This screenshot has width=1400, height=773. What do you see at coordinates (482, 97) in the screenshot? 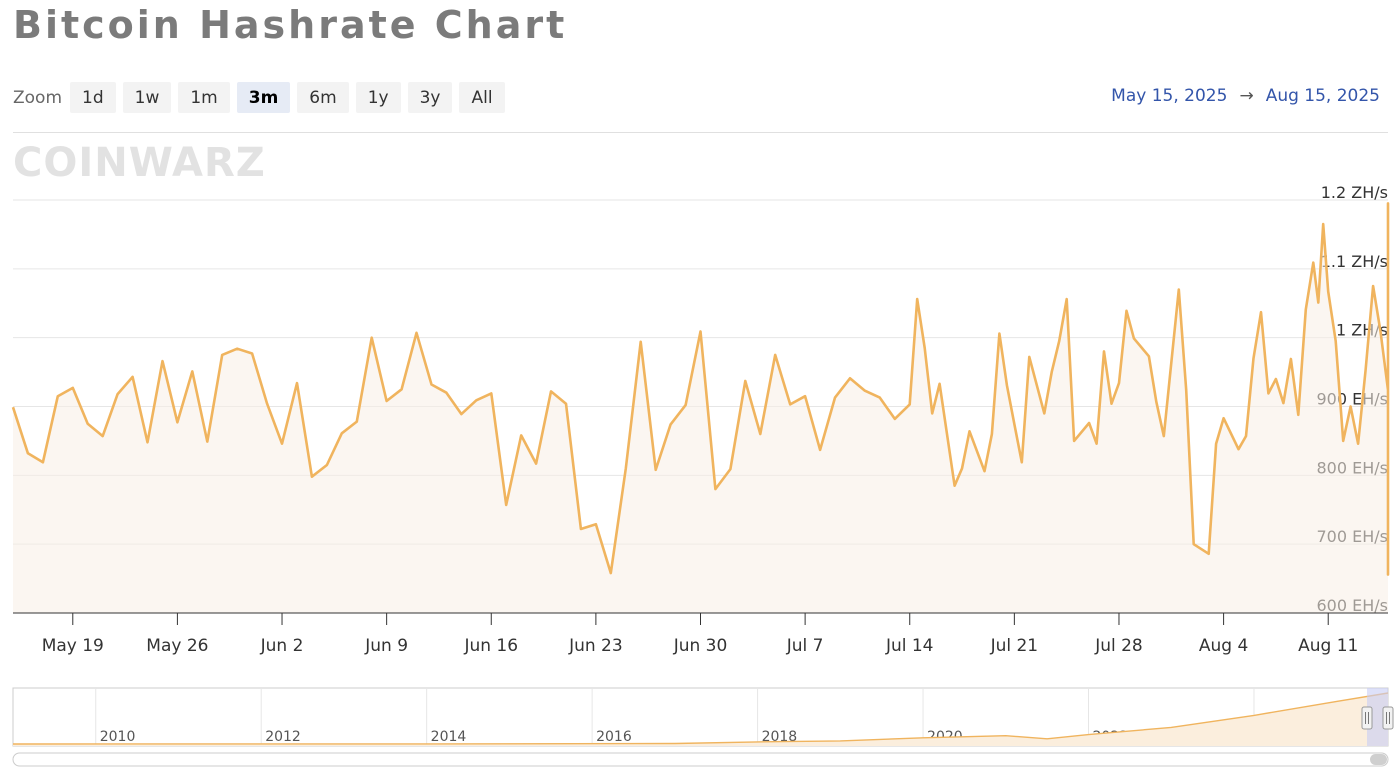
I see `zoom-all-button: All` at bounding box center [482, 97].